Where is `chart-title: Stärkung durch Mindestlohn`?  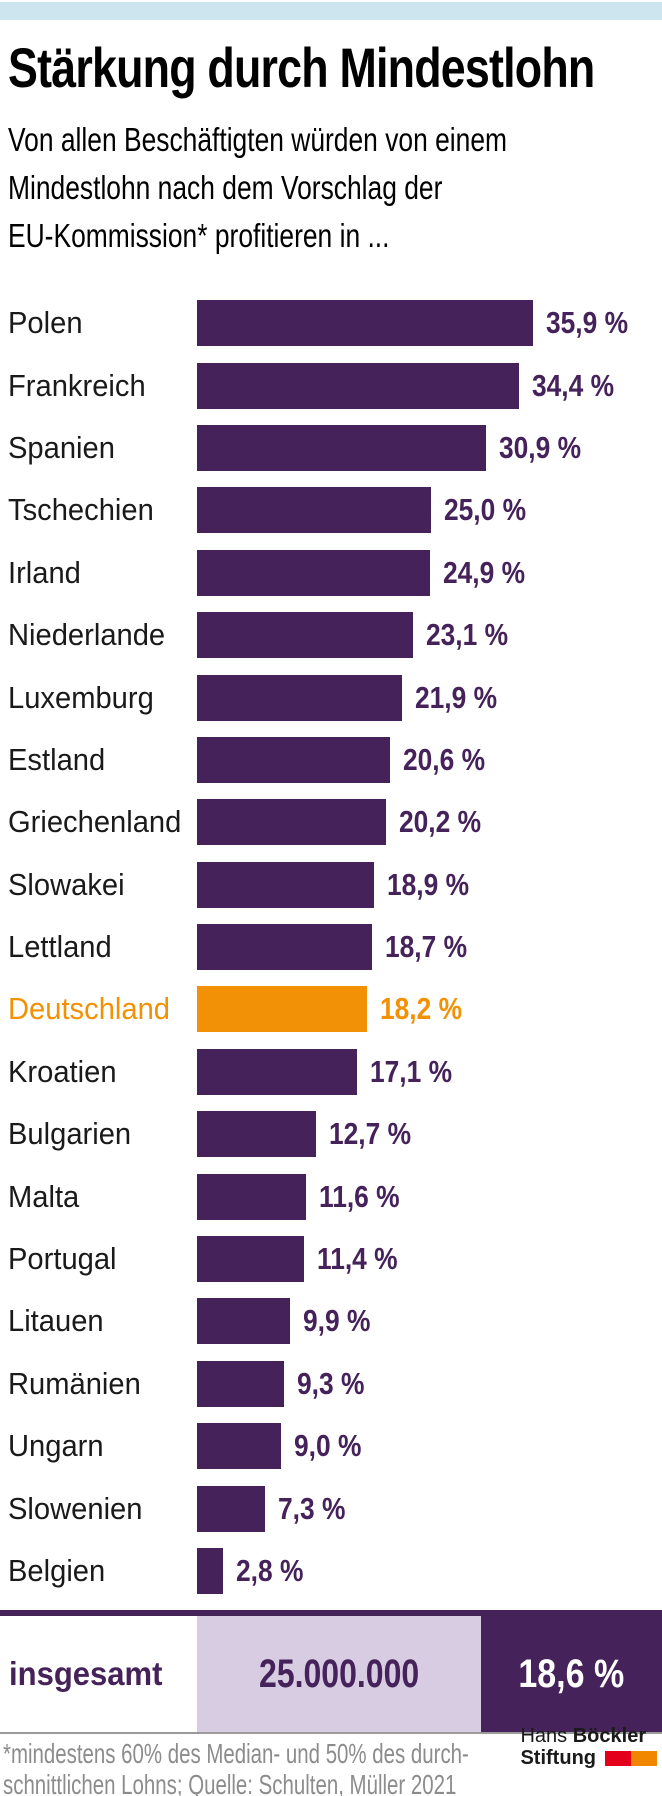 chart-title: Stärkung durch Mindestlohn is located at coordinates (301, 67).